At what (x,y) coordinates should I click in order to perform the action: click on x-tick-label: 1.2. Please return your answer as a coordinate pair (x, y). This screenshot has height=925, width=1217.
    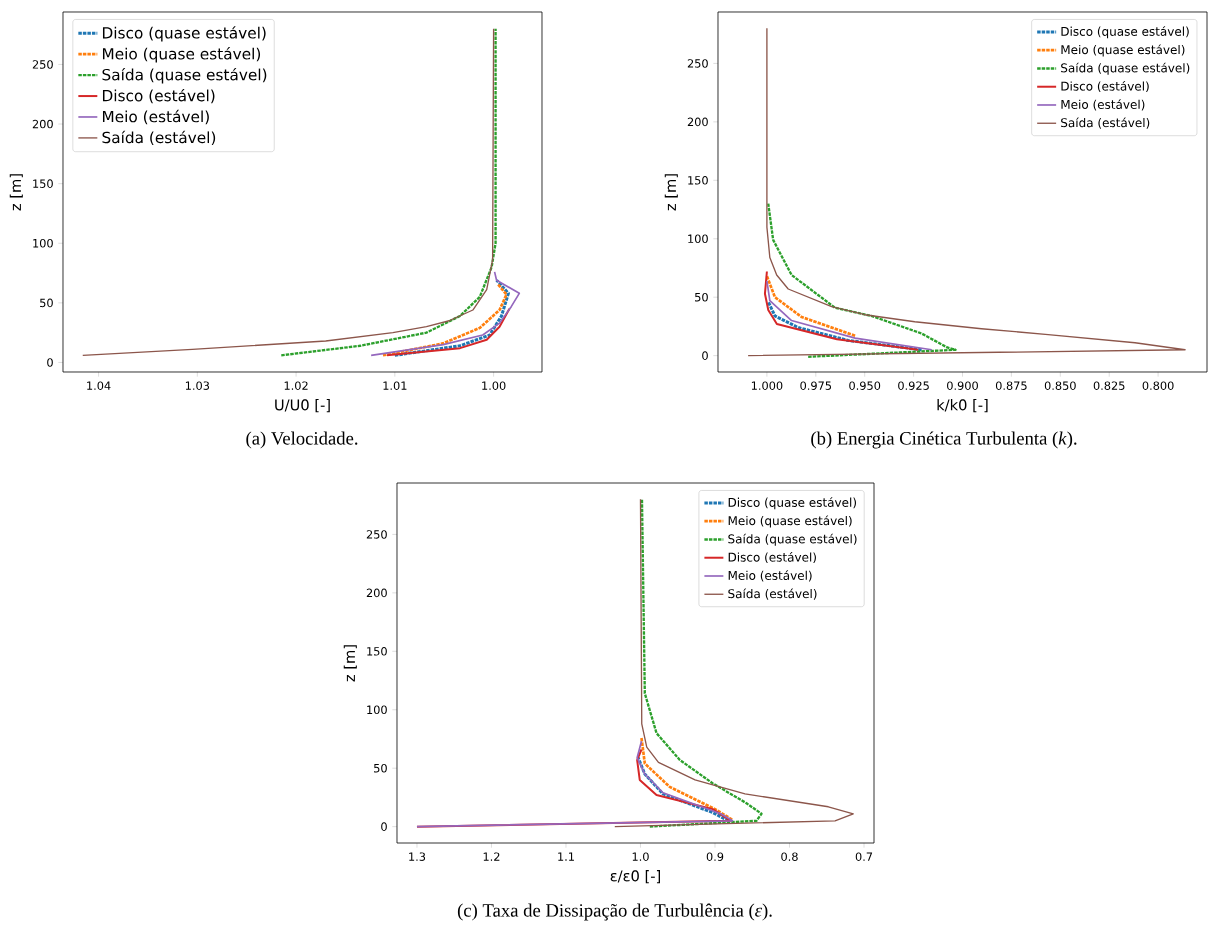
    Looking at the image, I should click on (491, 856).